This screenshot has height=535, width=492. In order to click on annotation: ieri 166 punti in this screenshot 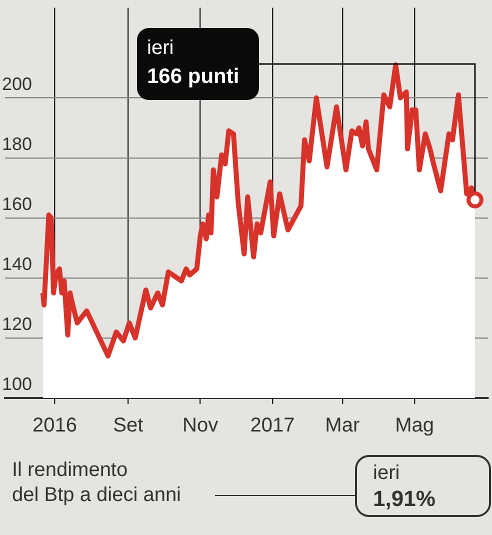, I will do `click(193, 62)`.